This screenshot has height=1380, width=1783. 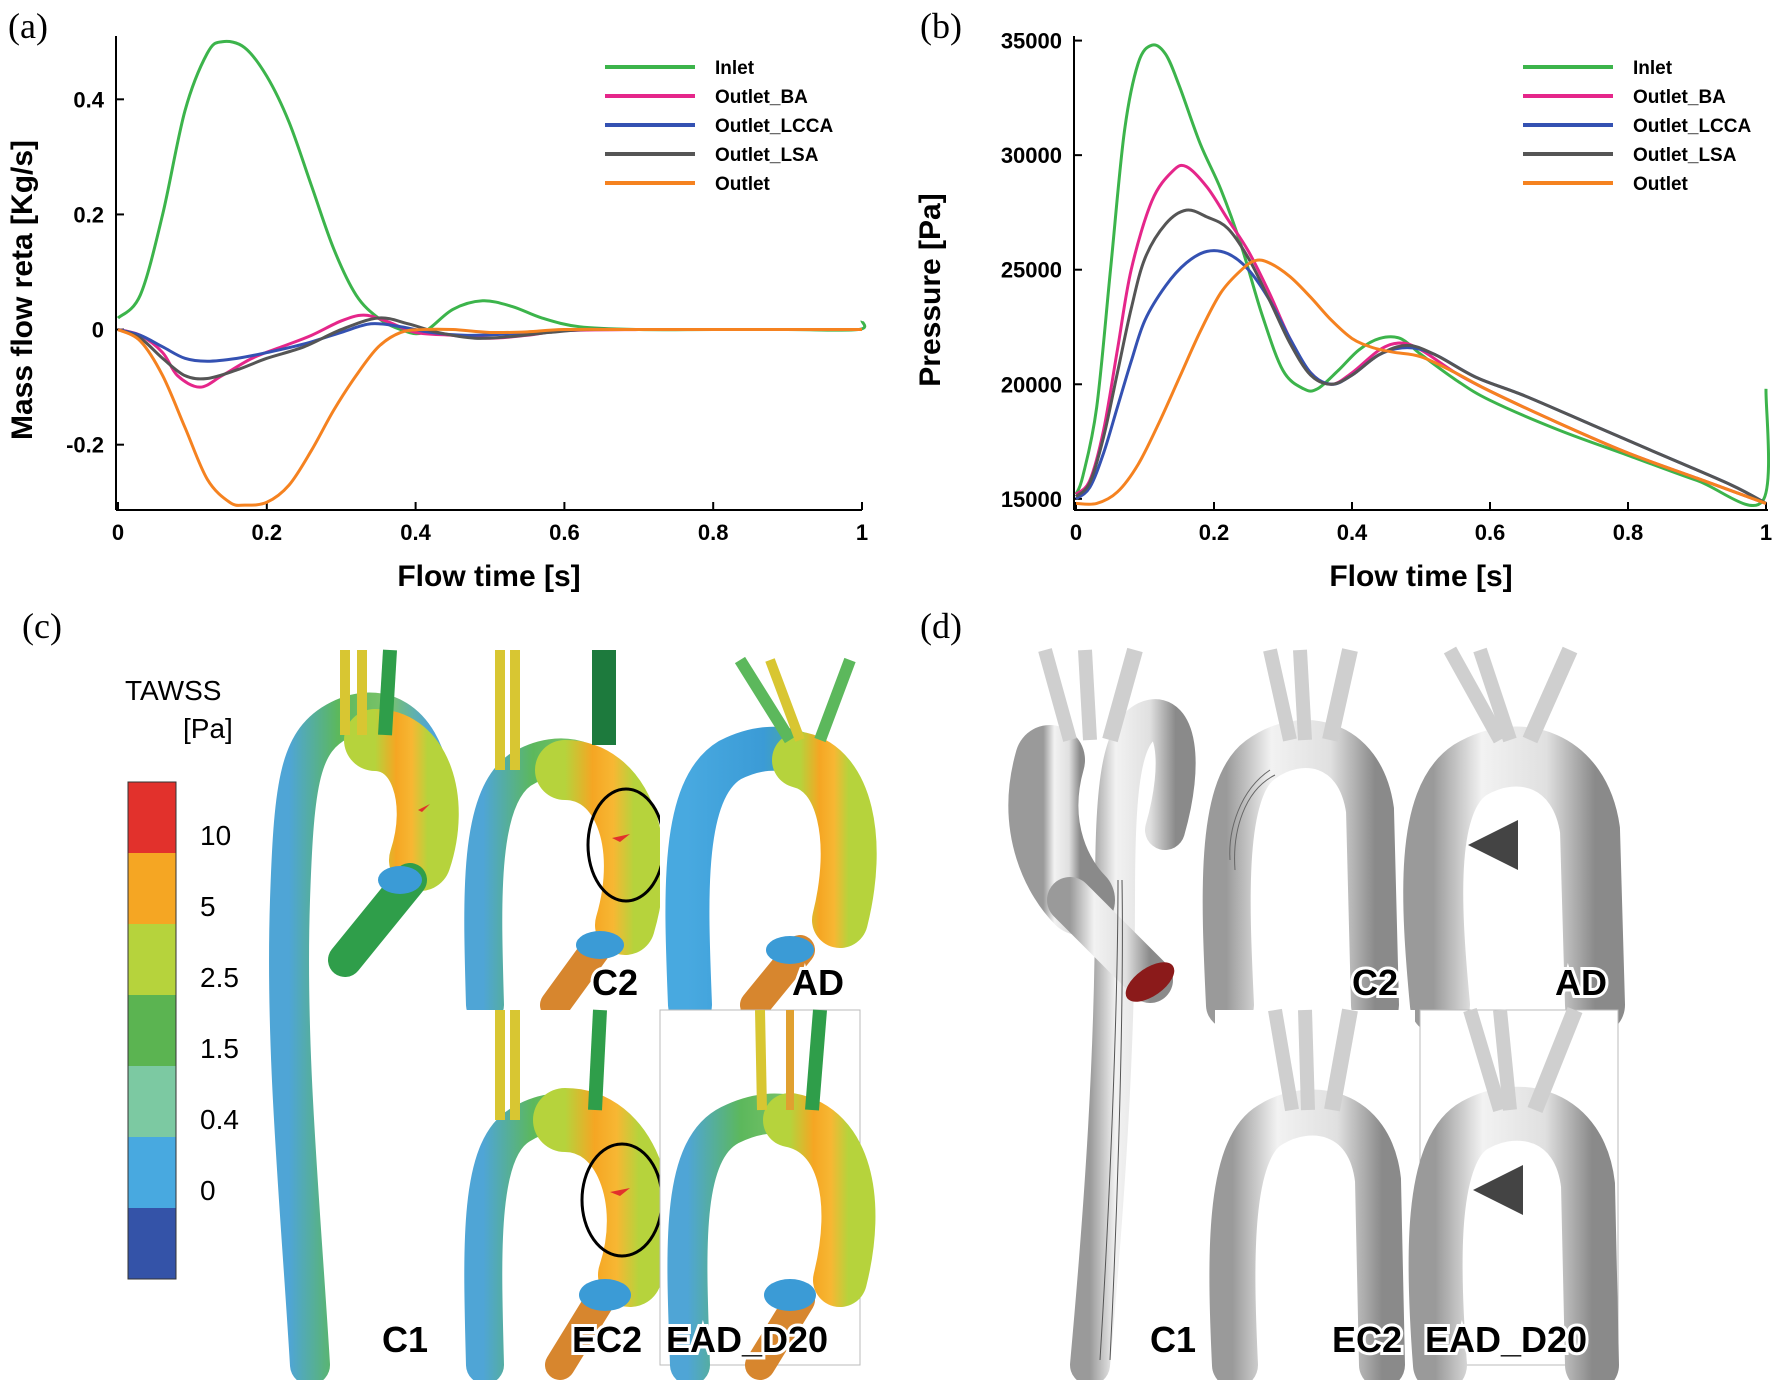 I want to click on colorbar-label: 10, so click(x=215, y=835).